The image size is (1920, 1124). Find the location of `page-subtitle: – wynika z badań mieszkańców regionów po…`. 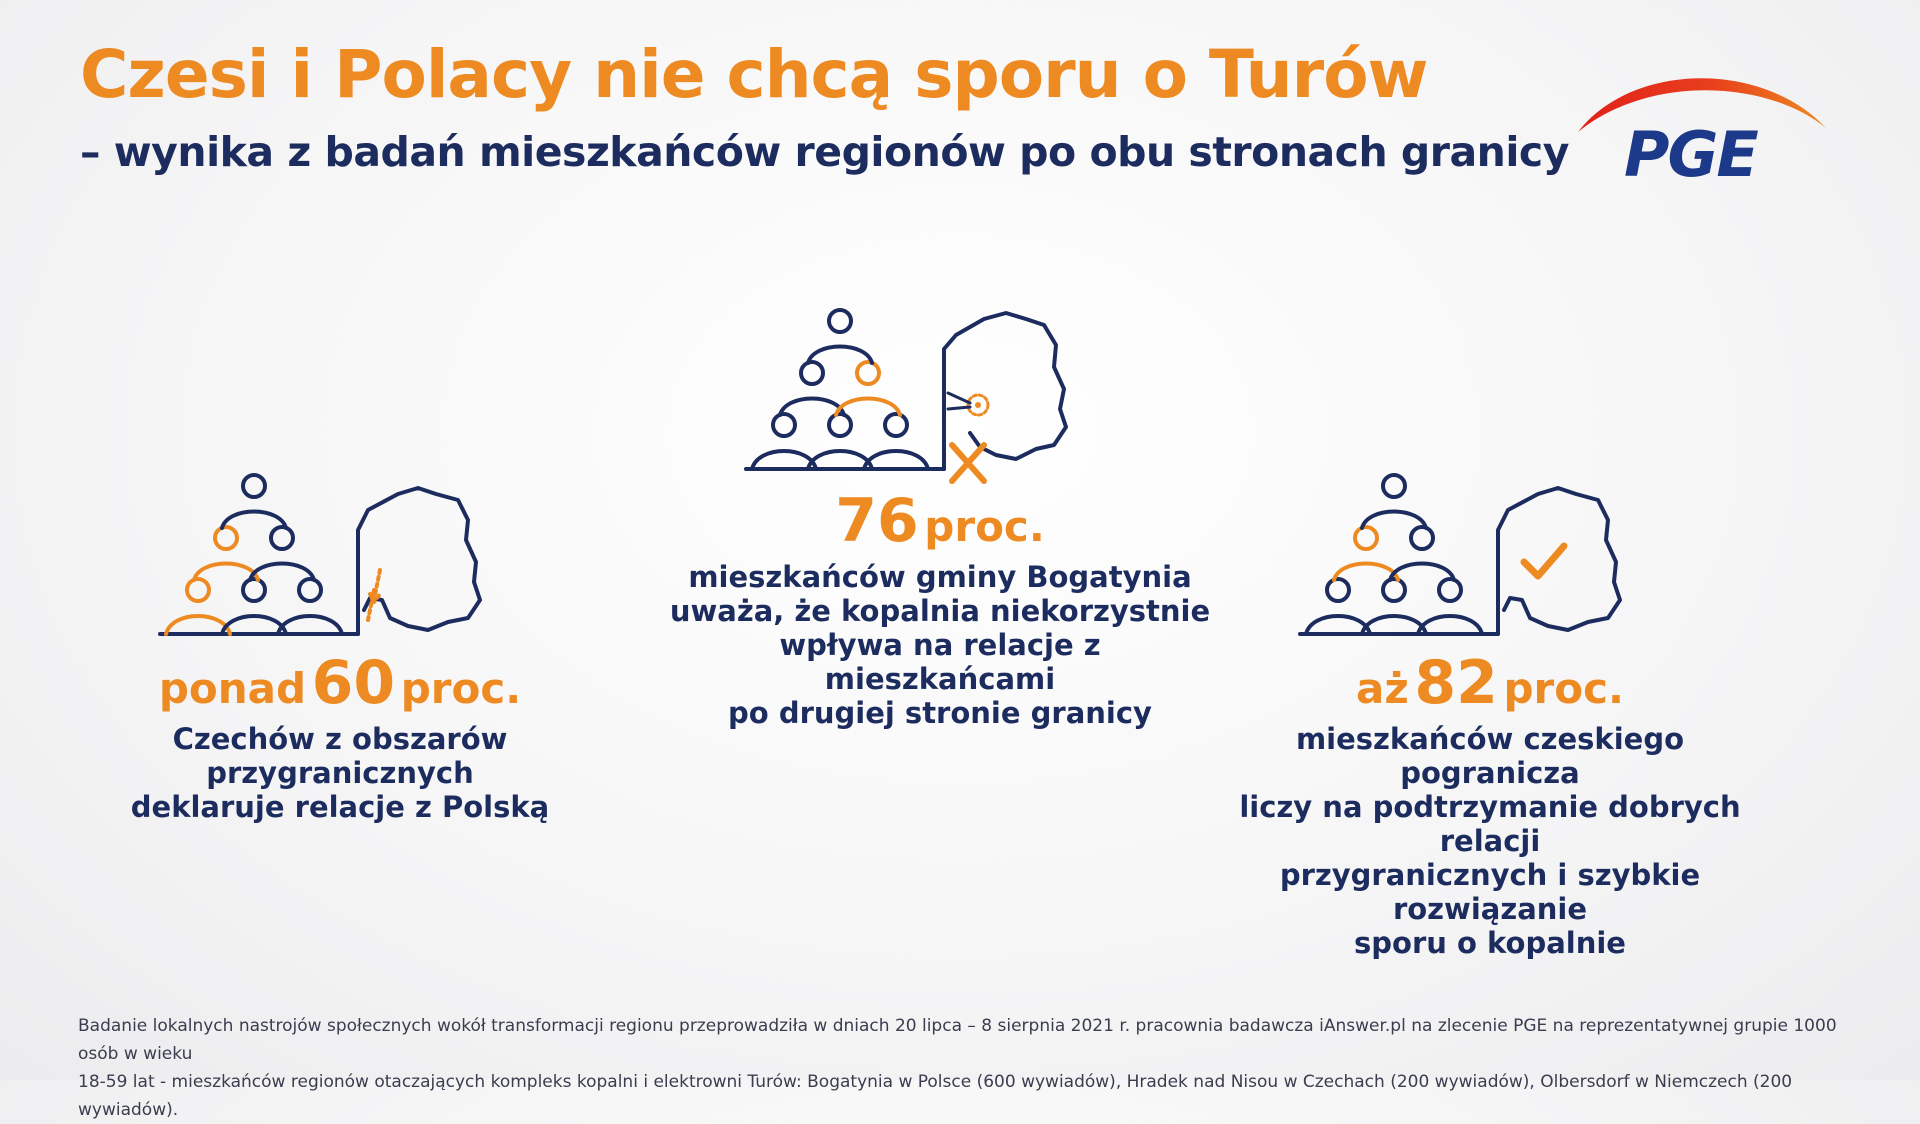

page-subtitle: – wynika z badań mieszkańców regionów po… is located at coordinates (824, 152).